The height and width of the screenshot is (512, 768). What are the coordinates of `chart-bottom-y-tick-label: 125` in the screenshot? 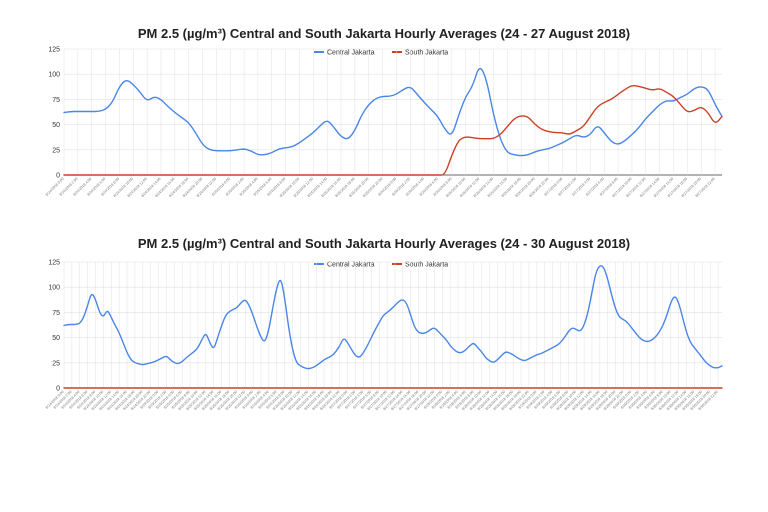 It's located at (54, 263).